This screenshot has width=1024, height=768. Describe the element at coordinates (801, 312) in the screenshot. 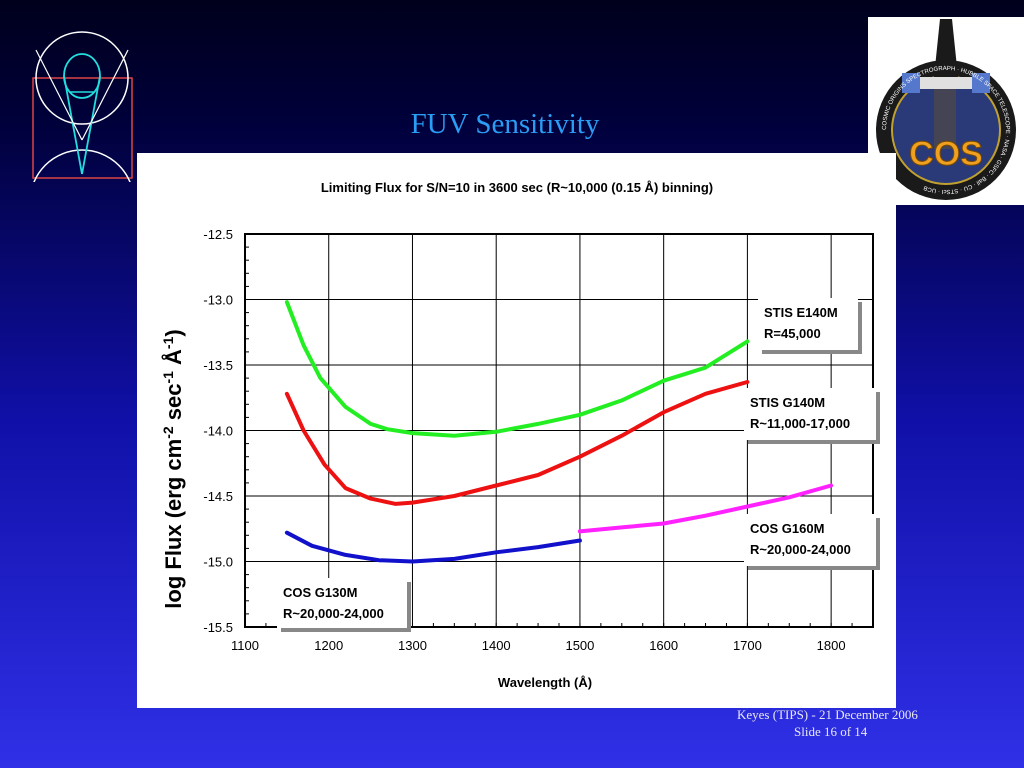

I see `callout-label-line: STIS E140M` at that location.